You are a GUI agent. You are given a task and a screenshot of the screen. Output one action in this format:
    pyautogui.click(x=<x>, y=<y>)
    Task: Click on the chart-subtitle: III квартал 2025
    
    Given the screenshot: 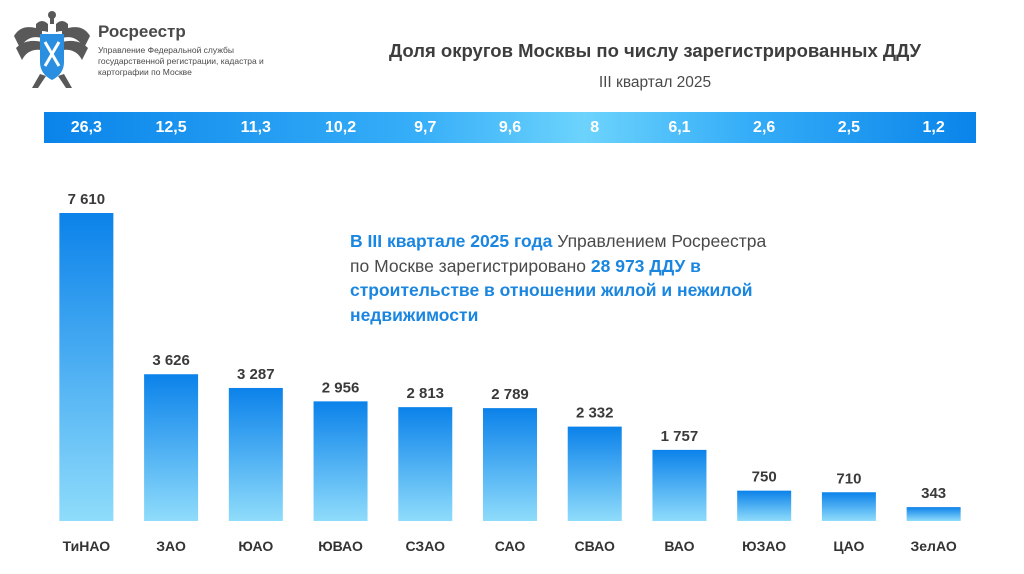 What is the action you would take?
    pyautogui.click(x=655, y=82)
    